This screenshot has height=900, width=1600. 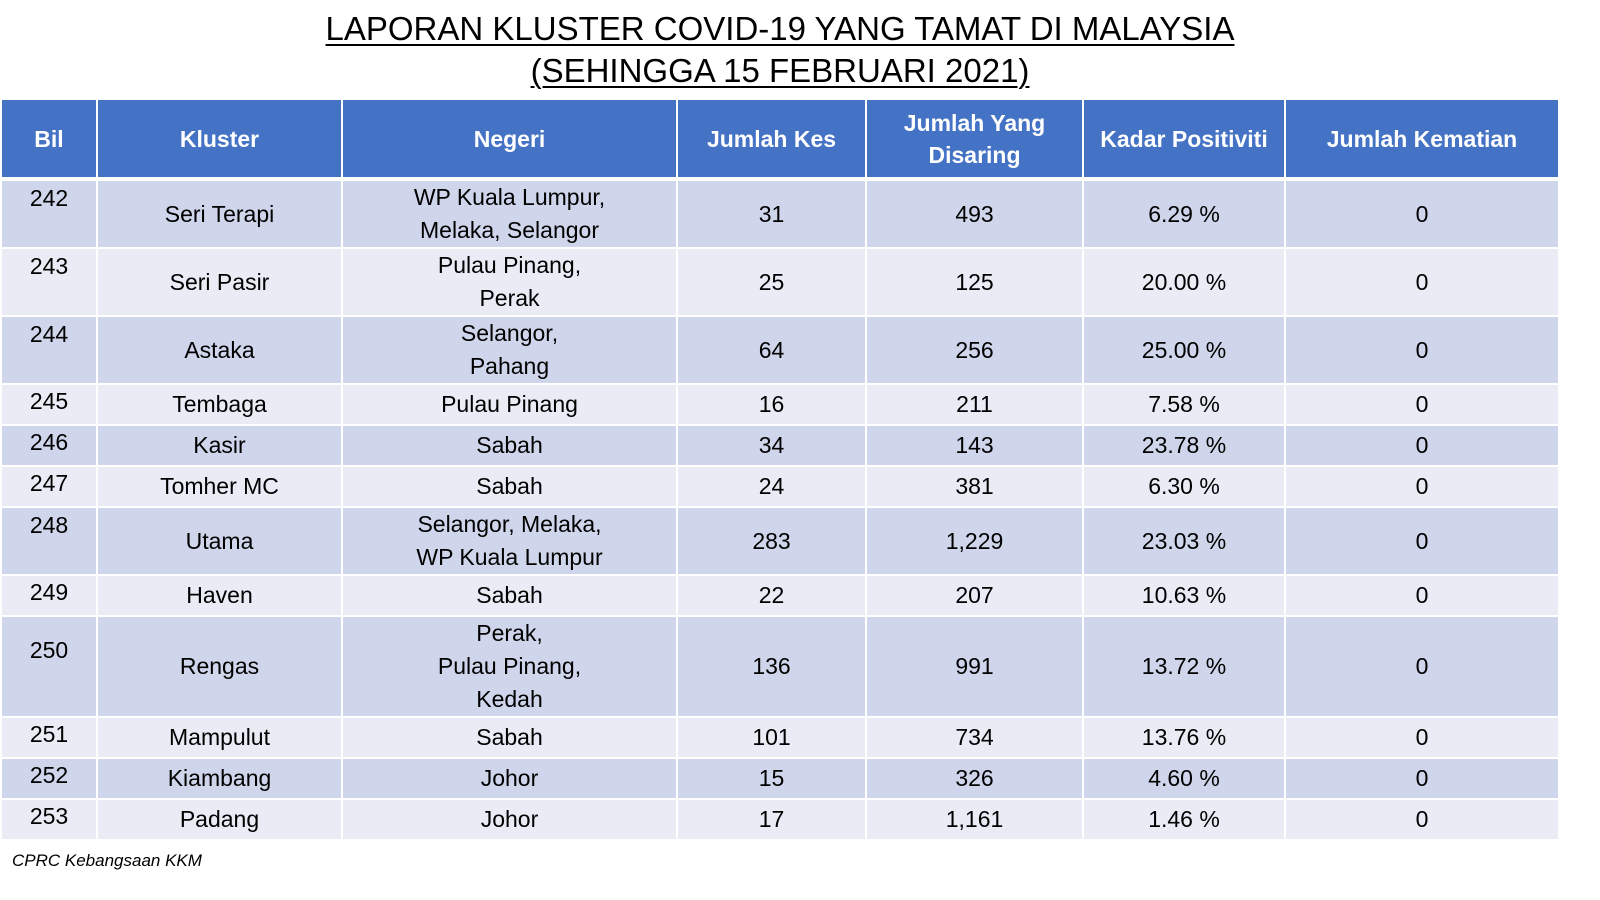 What do you see at coordinates (1184, 350) in the screenshot?
I see `cell-kadar-positiviti: 25.00 %` at bounding box center [1184, 350].